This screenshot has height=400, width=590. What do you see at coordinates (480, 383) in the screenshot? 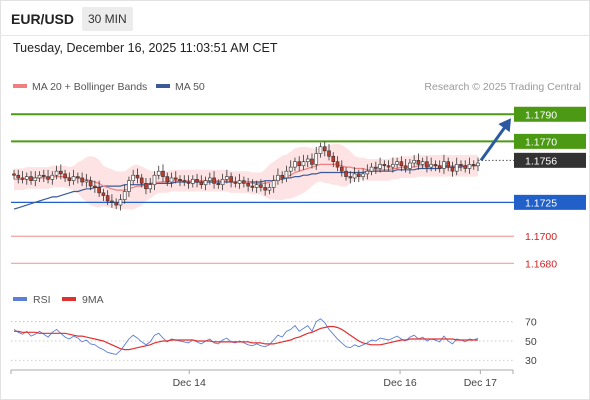
I see `x-tick-label: Dec 17` at bounding box center [480, 383].